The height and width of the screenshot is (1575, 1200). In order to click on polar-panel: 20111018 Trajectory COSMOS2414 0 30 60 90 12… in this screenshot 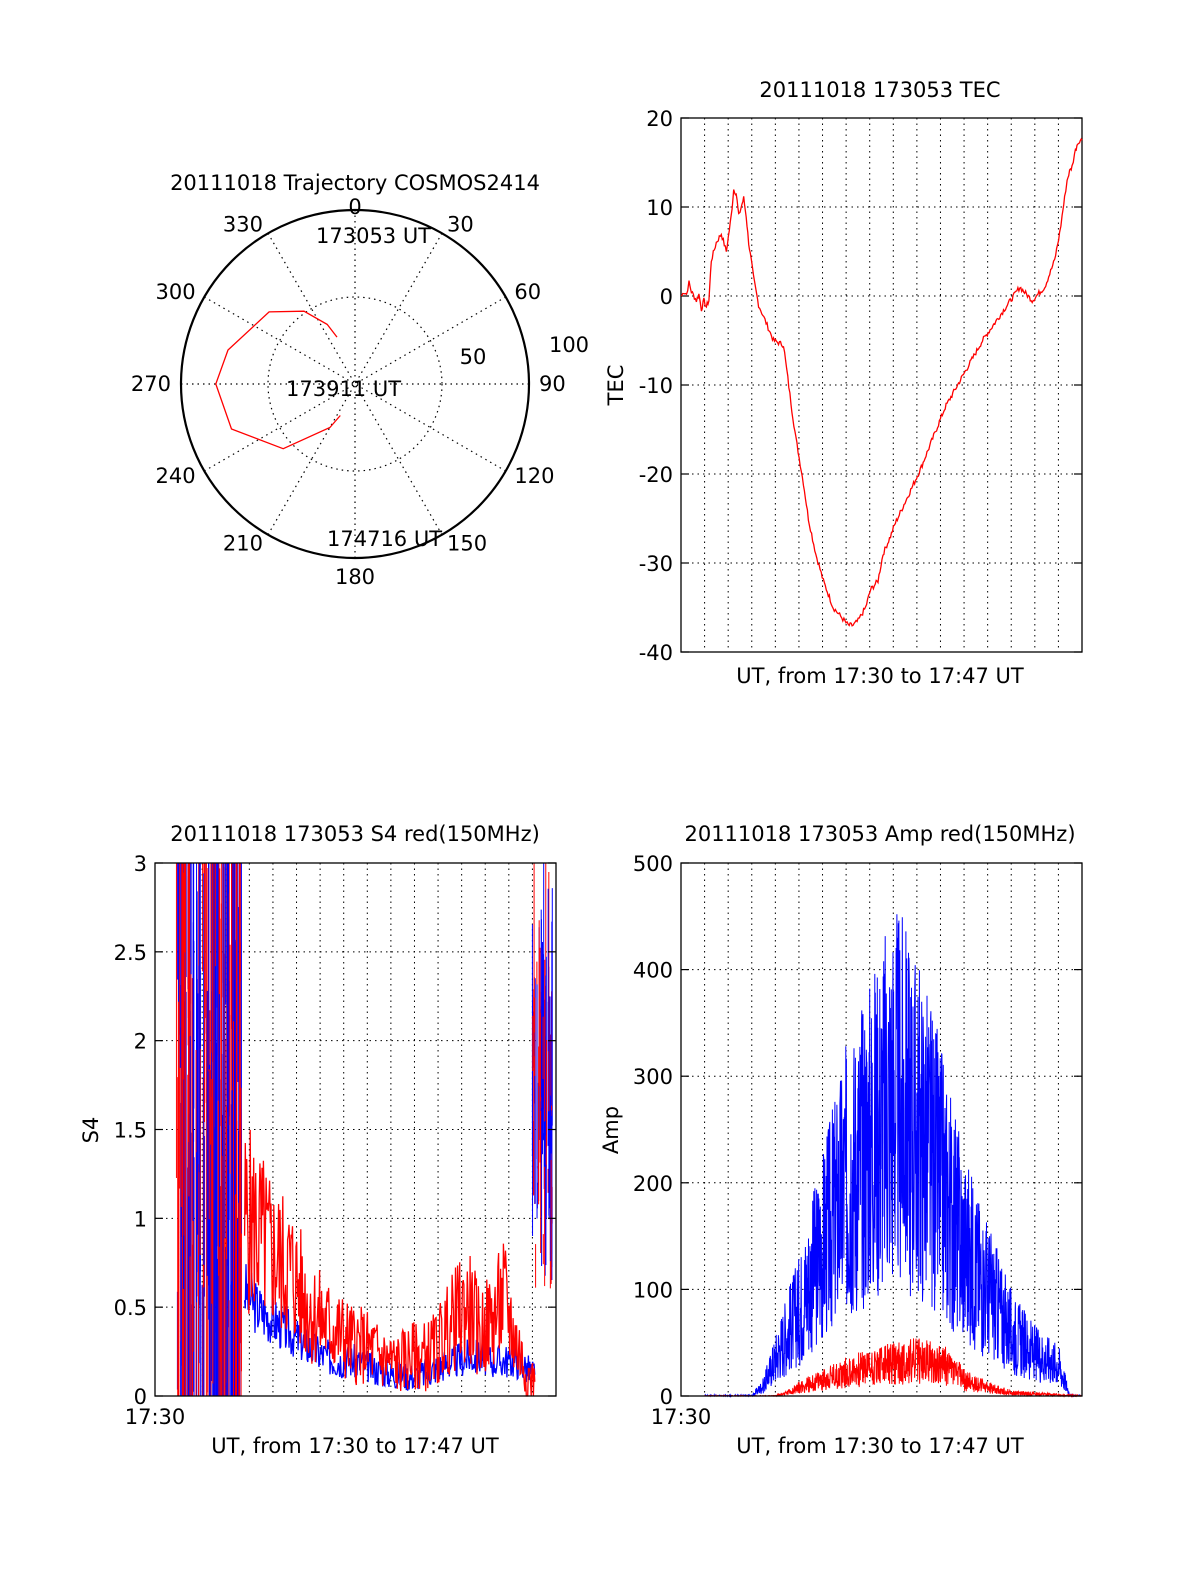, I will do `click(360, 380)`.